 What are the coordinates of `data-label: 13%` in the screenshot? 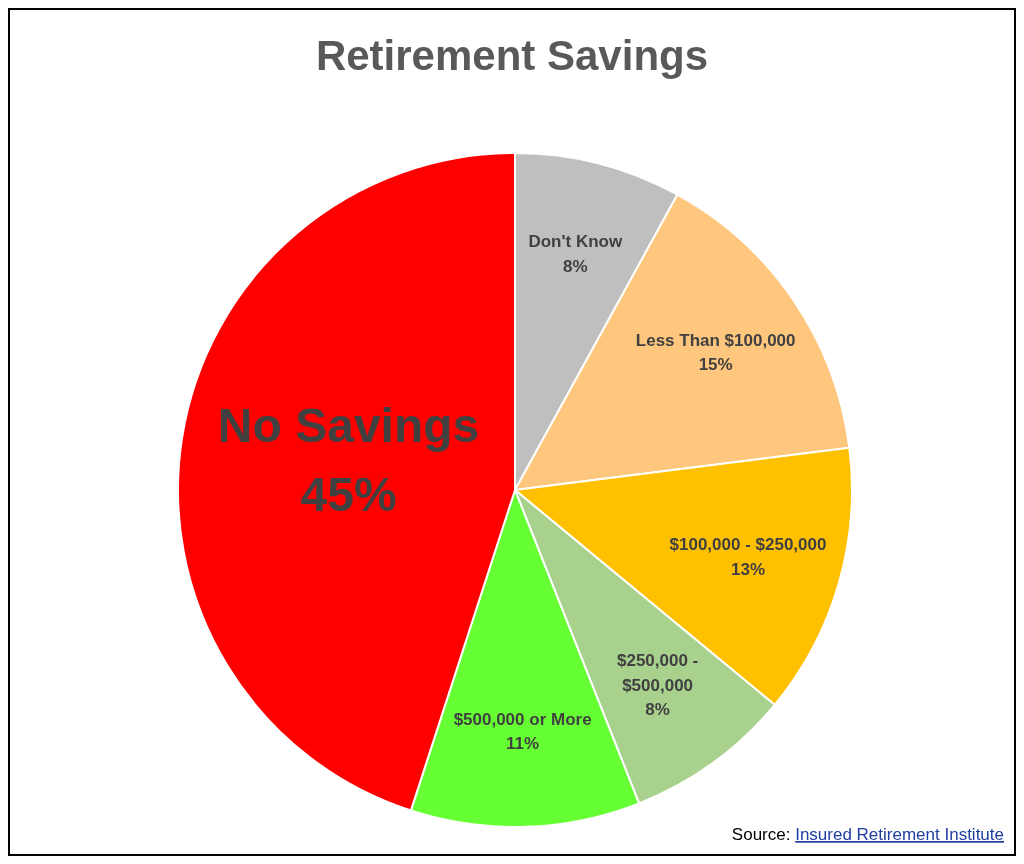 It's located at (748, 569).